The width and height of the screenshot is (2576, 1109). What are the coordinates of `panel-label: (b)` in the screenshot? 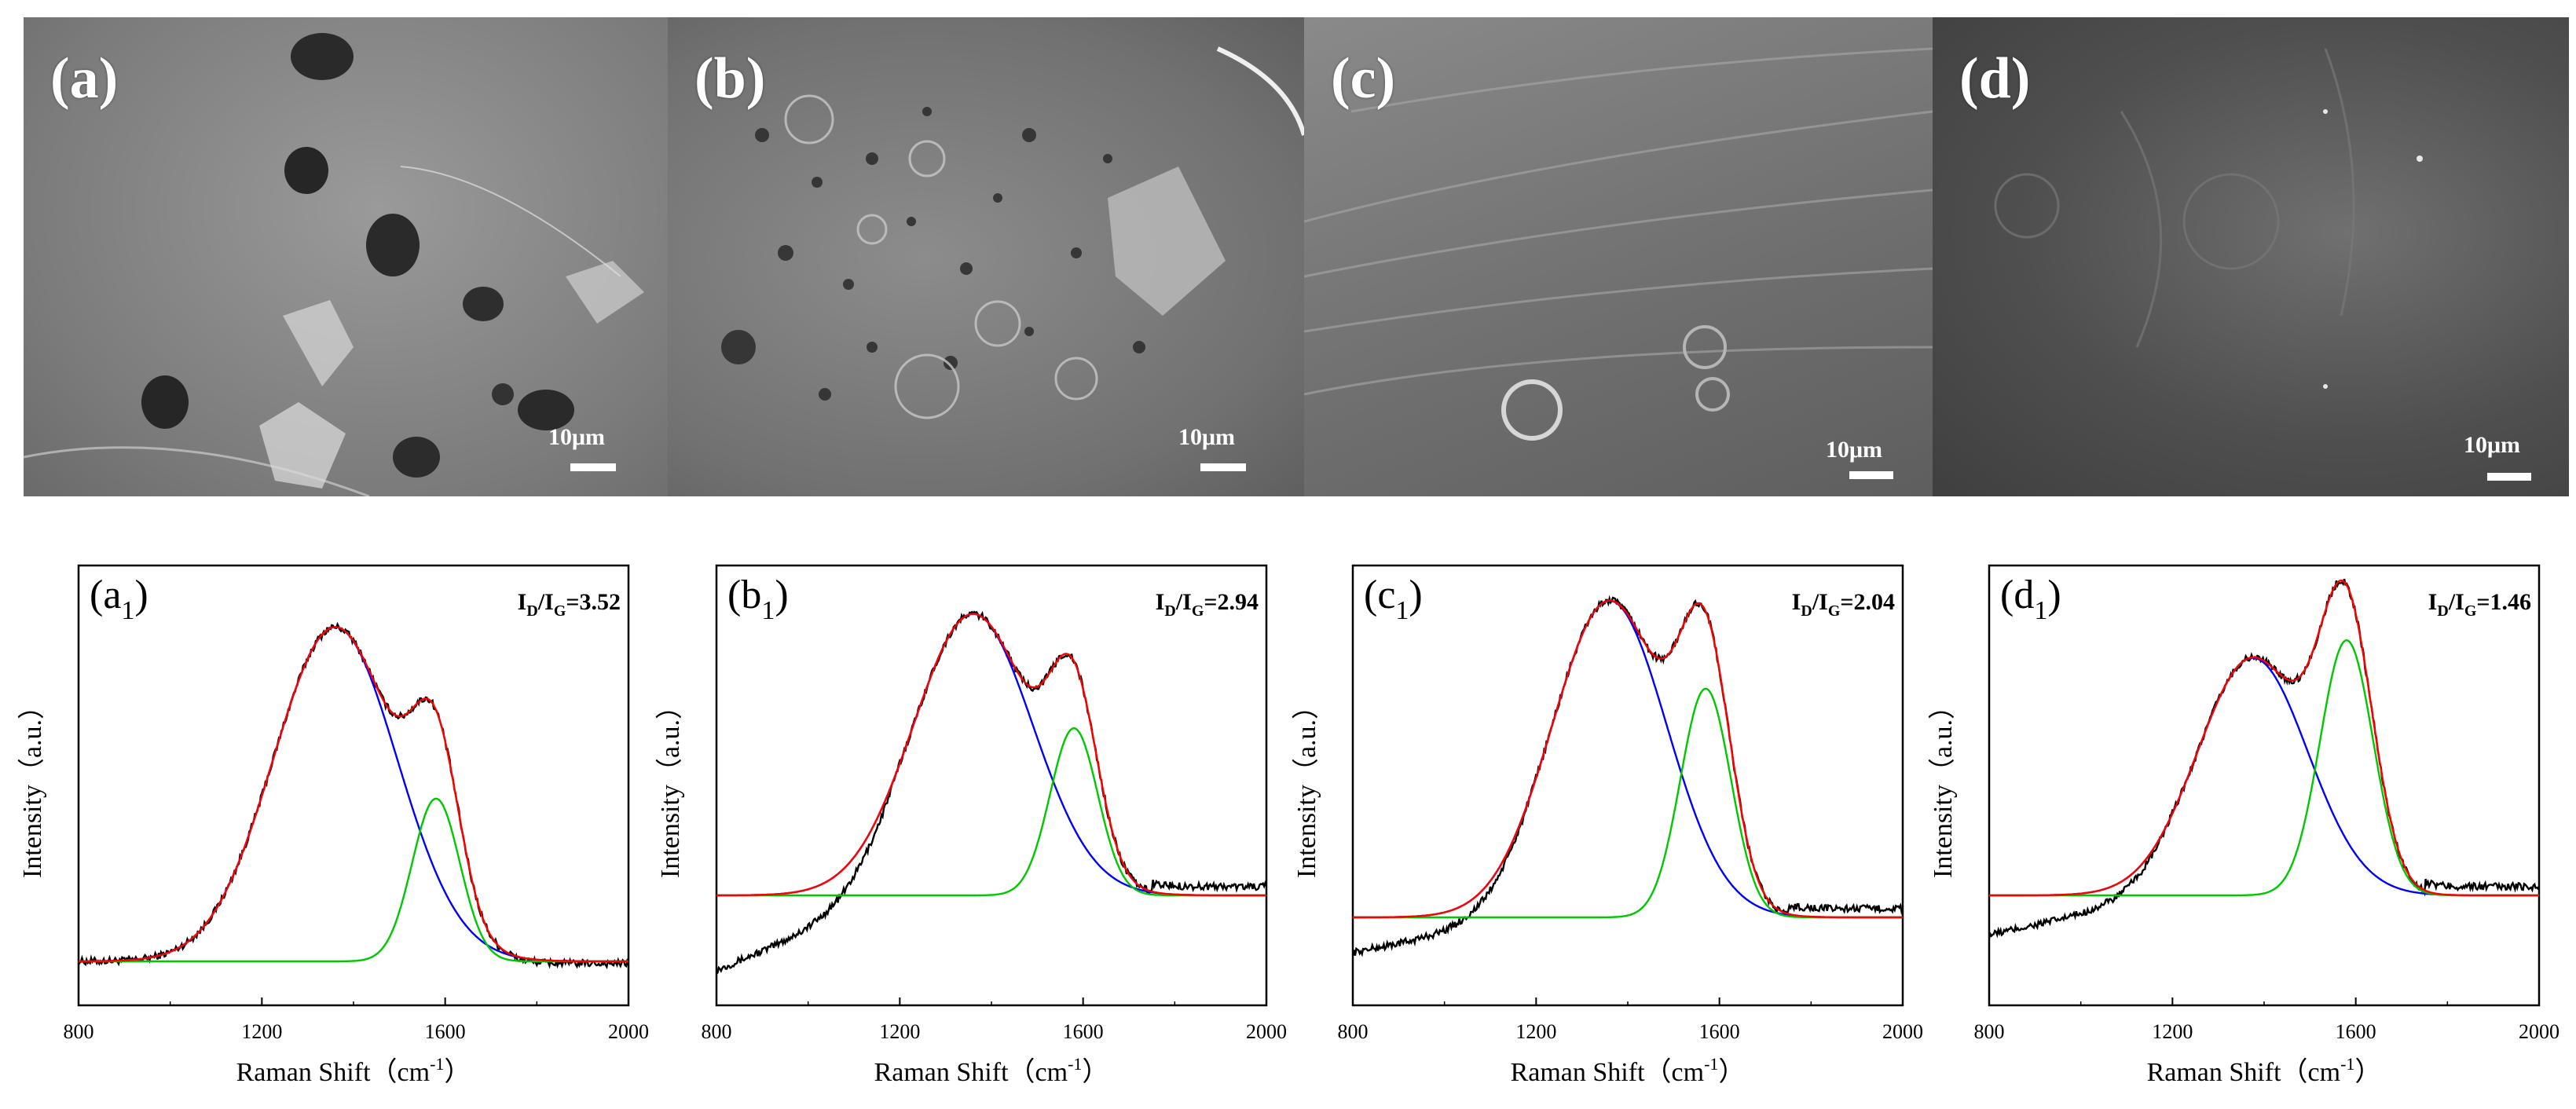 It's located at (730, 78).